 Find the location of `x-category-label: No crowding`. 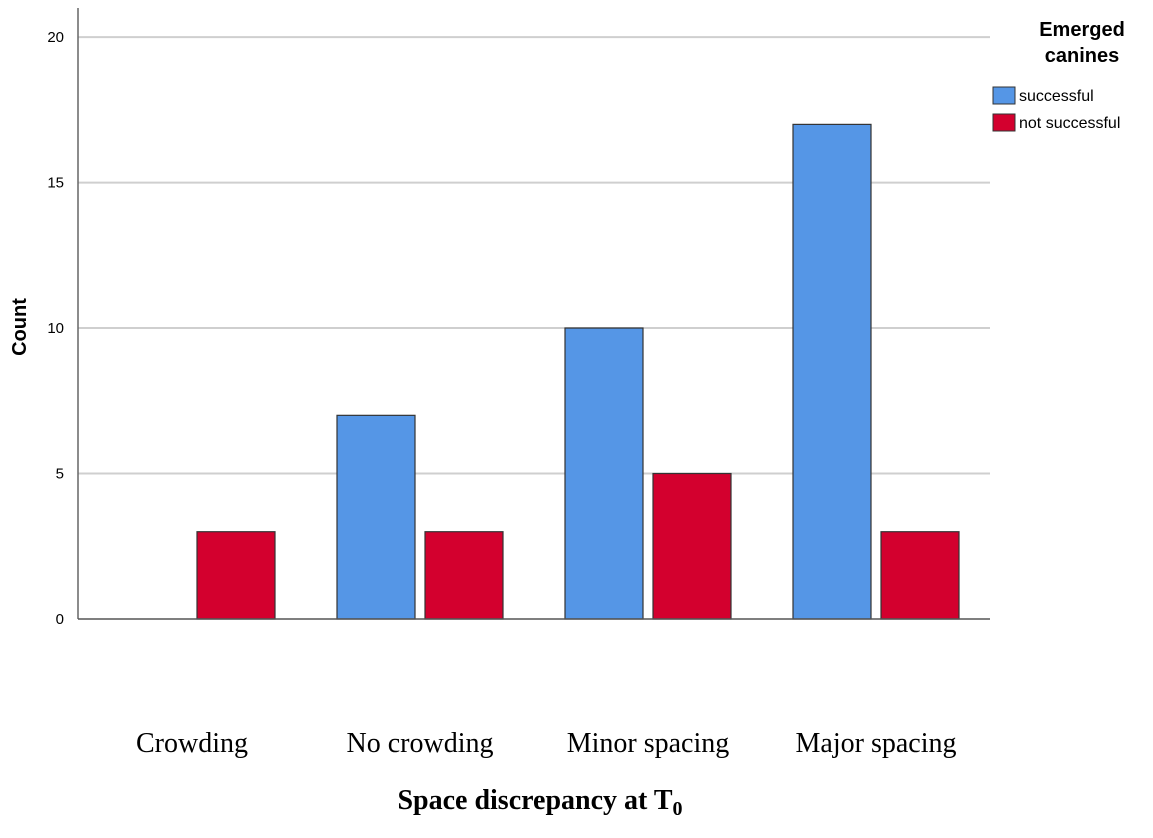

x-category-label: No crowding is located at coordinates (420, 743).